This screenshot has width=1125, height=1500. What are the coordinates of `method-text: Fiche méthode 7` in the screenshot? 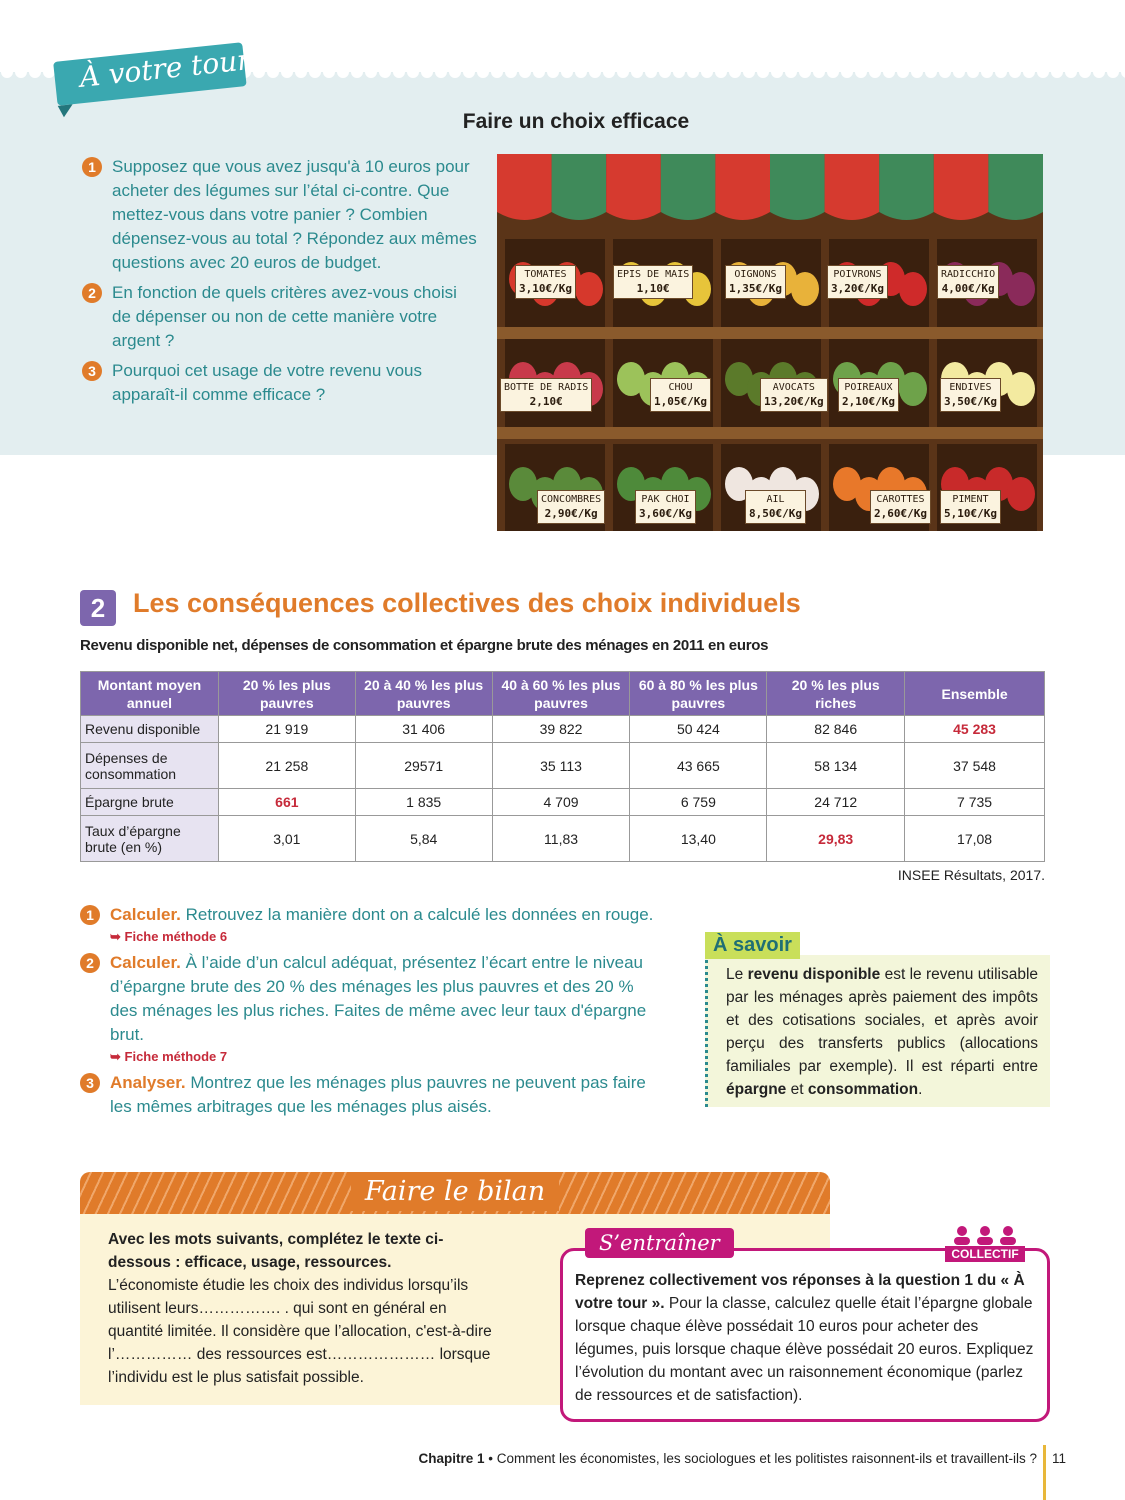 It's located at (176, 1056).